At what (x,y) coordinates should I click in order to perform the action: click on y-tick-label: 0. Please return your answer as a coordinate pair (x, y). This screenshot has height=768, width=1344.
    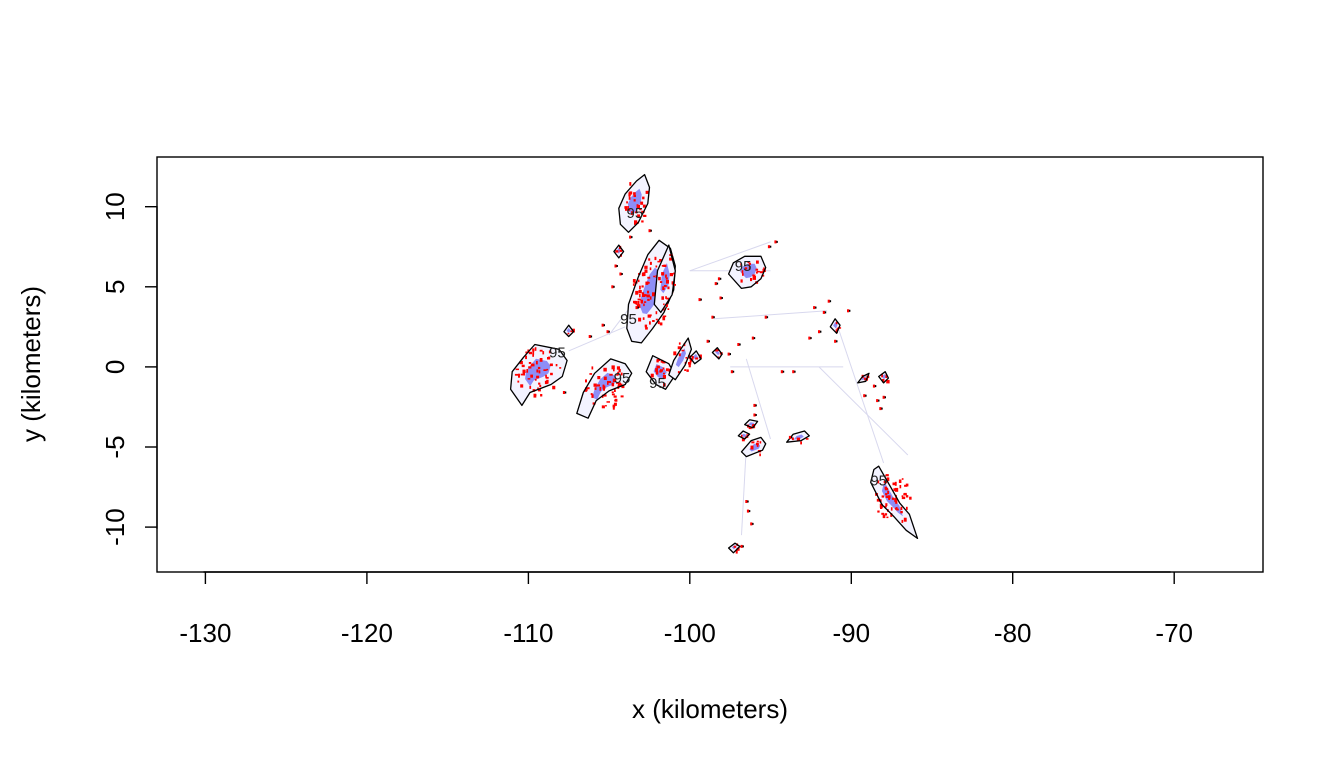
    Looking at the image, I should click on (115, 367).